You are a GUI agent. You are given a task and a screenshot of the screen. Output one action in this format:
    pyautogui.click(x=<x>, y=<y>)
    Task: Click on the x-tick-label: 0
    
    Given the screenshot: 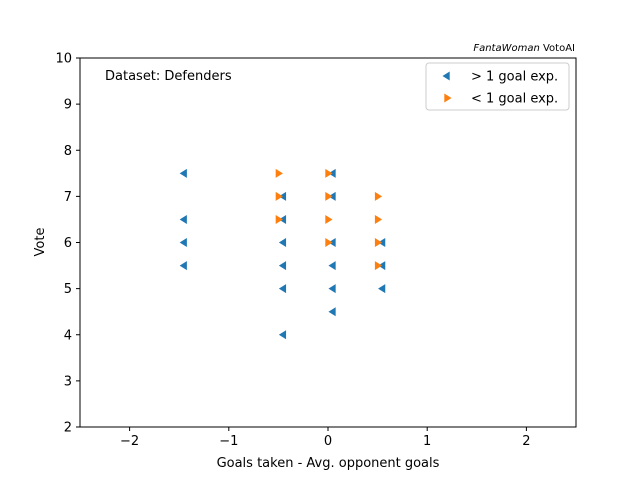 What is the action you would take?
    pyautogui.click(x=328, y=441)
    